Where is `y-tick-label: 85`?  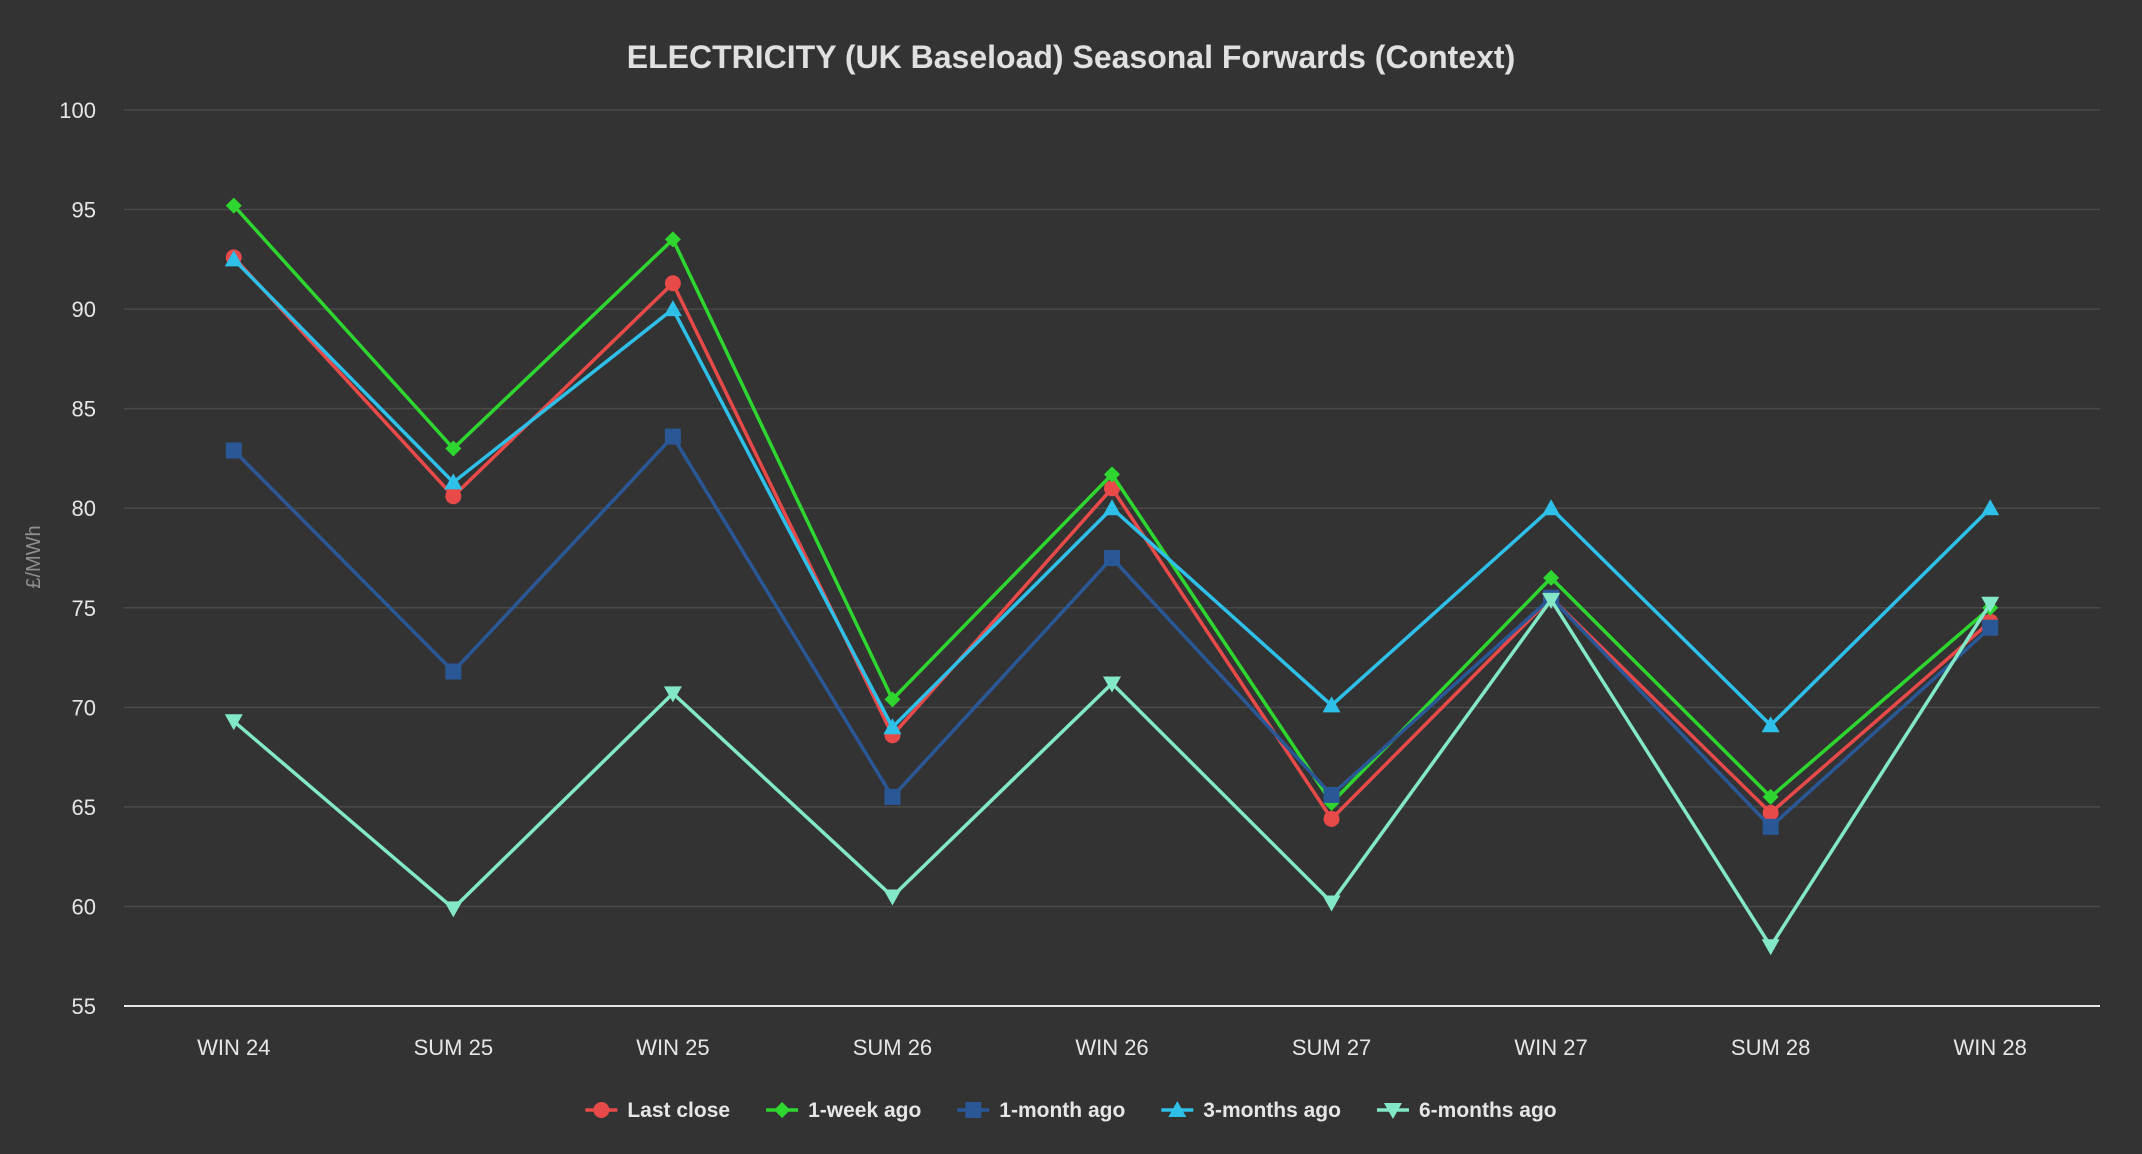
y-tick-label: 85 is located at coordinates (84, 409).